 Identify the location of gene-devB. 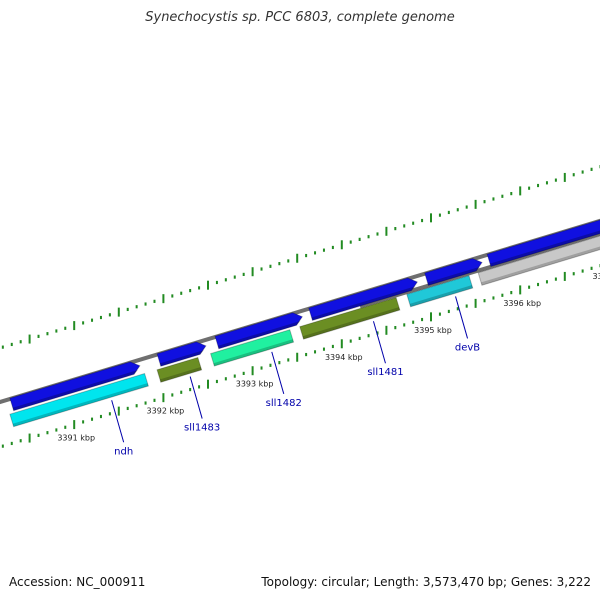
(440, 291).